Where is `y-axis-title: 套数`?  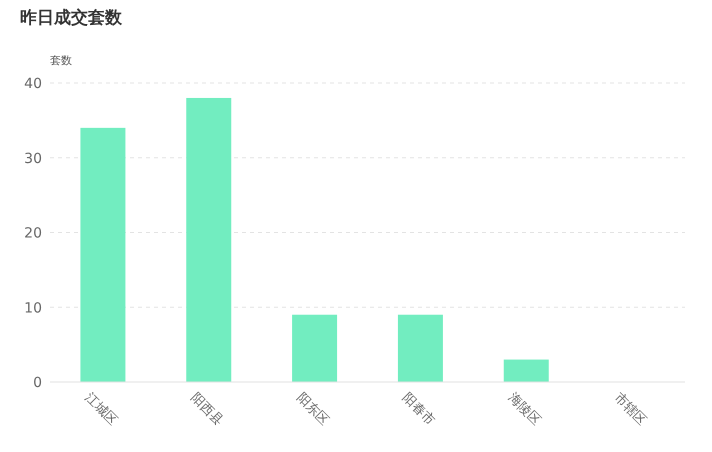 y-axis-title: 套数 is located at coordinates (61, 60).